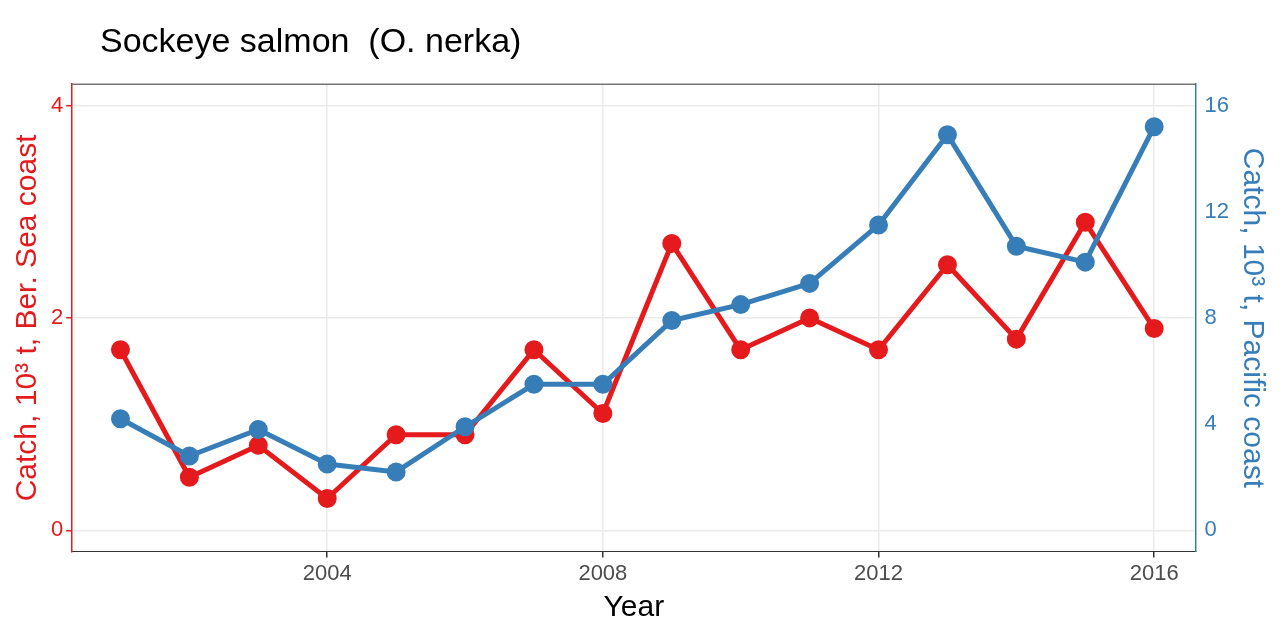 This screenshot has height=630, width=1284. Describe the element at coordinates (1217, 104) in the screenshot. I see `y2-tick-label: 16` at that location.